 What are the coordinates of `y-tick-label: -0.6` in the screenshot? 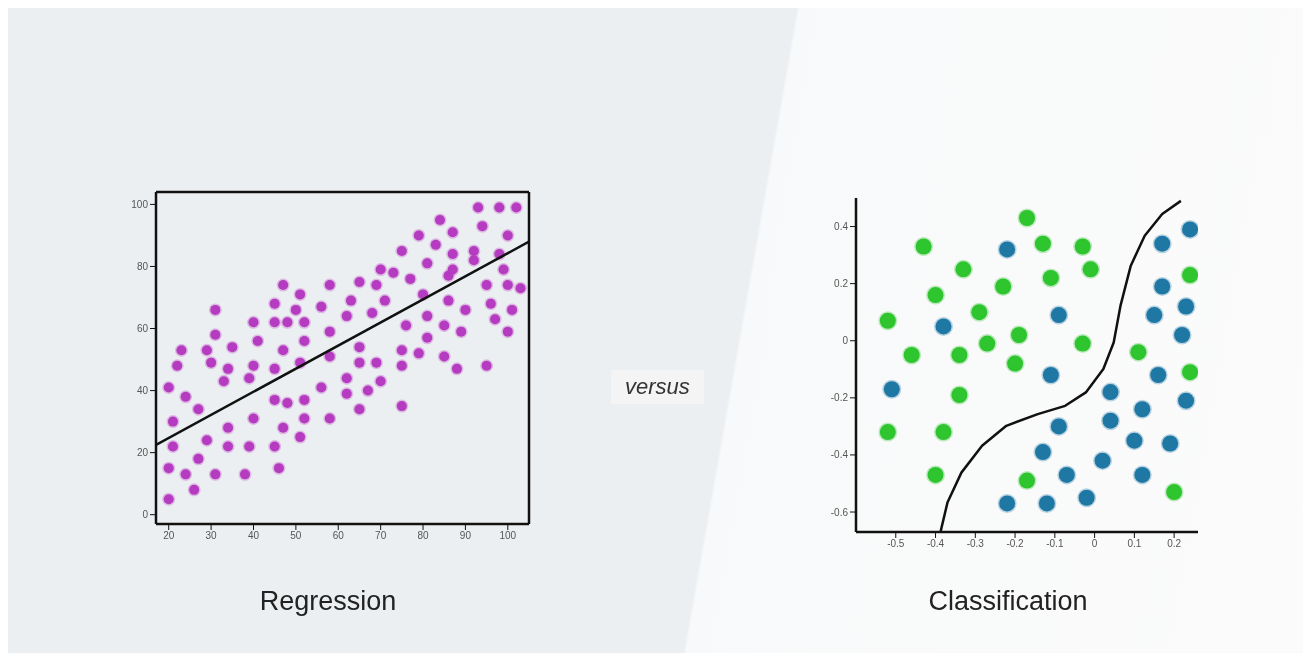 It's located at (839, 512).